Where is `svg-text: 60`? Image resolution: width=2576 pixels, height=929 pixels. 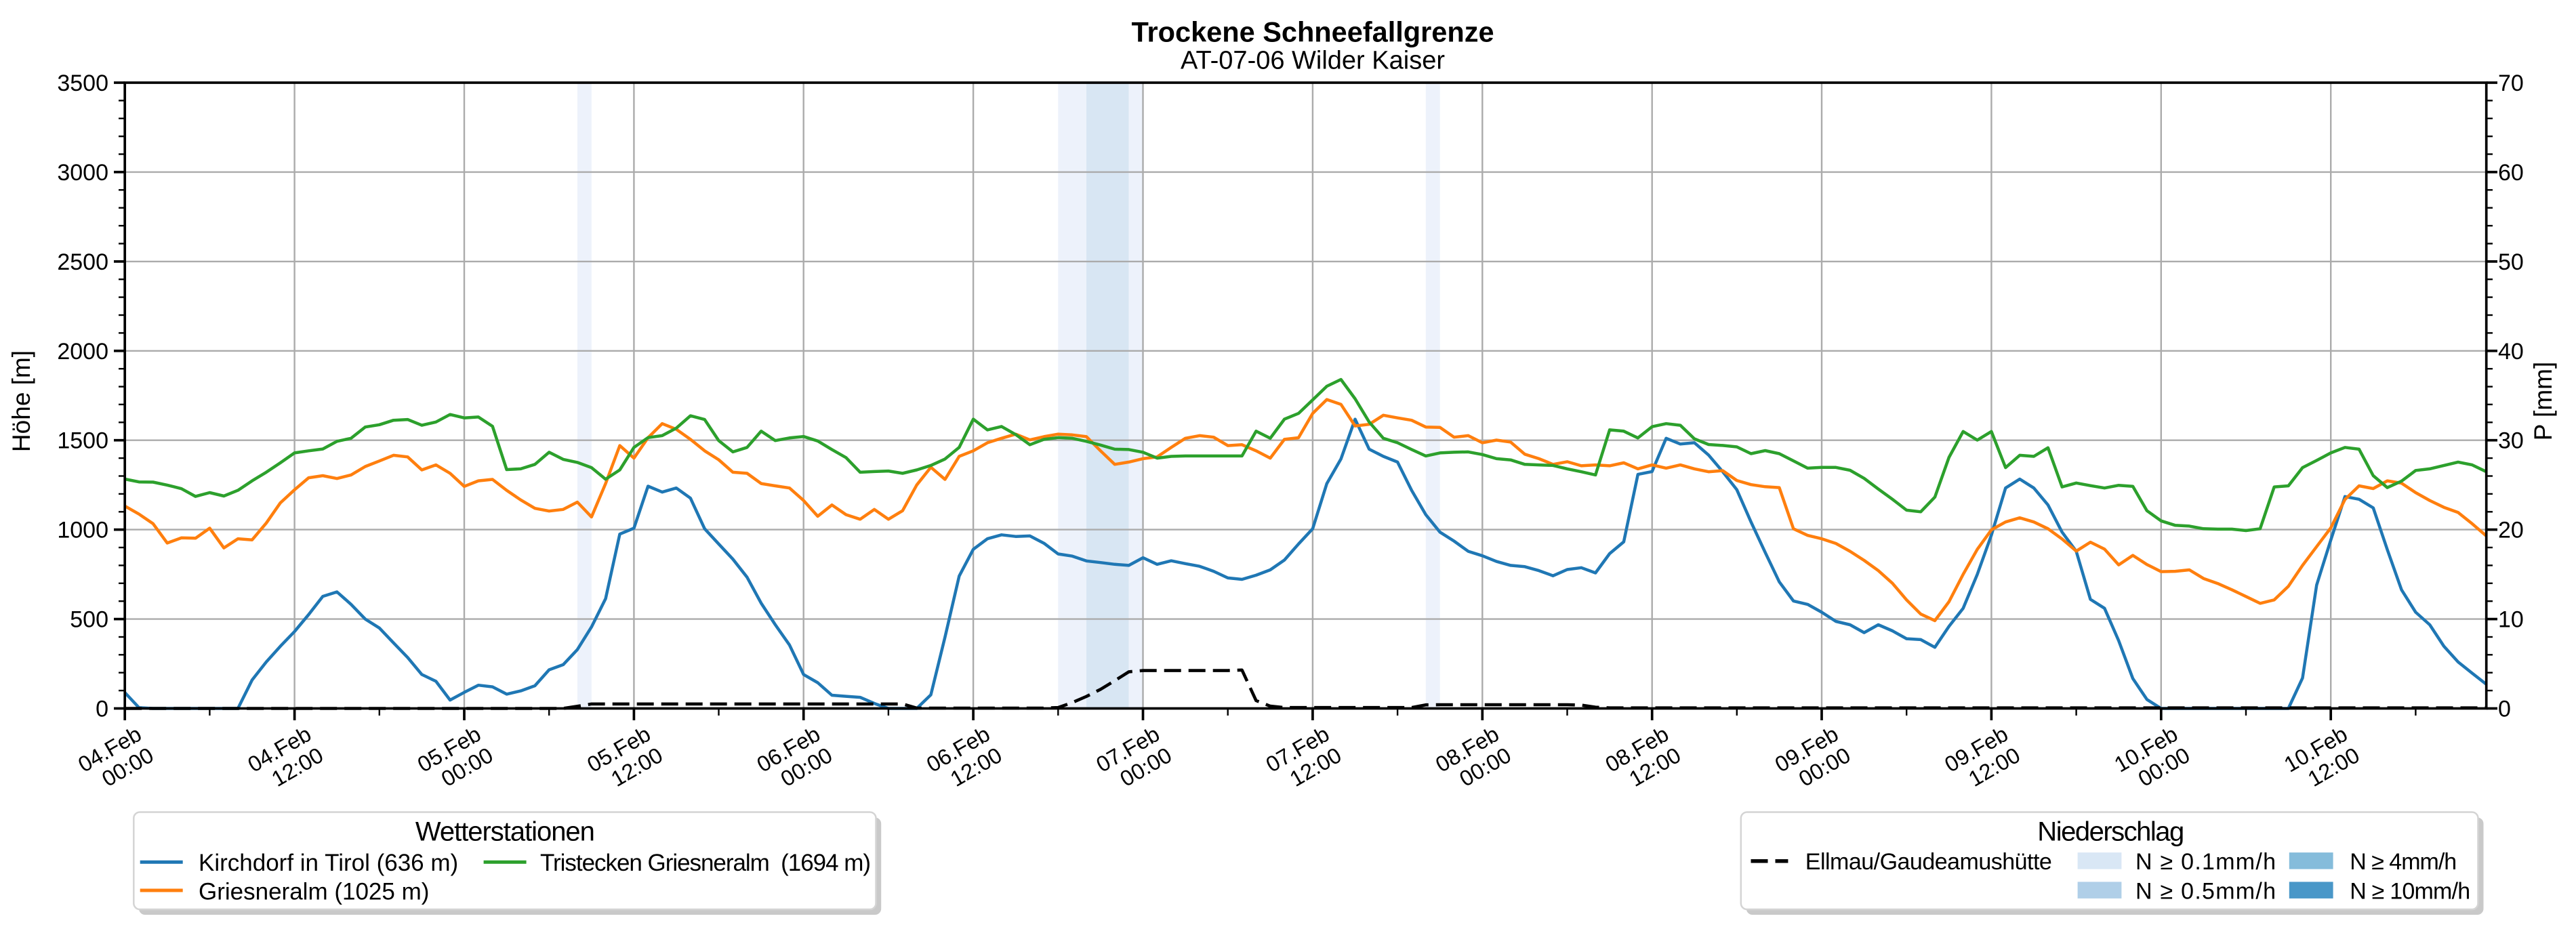 svg-text: 60 is located at coordinates (2511, 173).